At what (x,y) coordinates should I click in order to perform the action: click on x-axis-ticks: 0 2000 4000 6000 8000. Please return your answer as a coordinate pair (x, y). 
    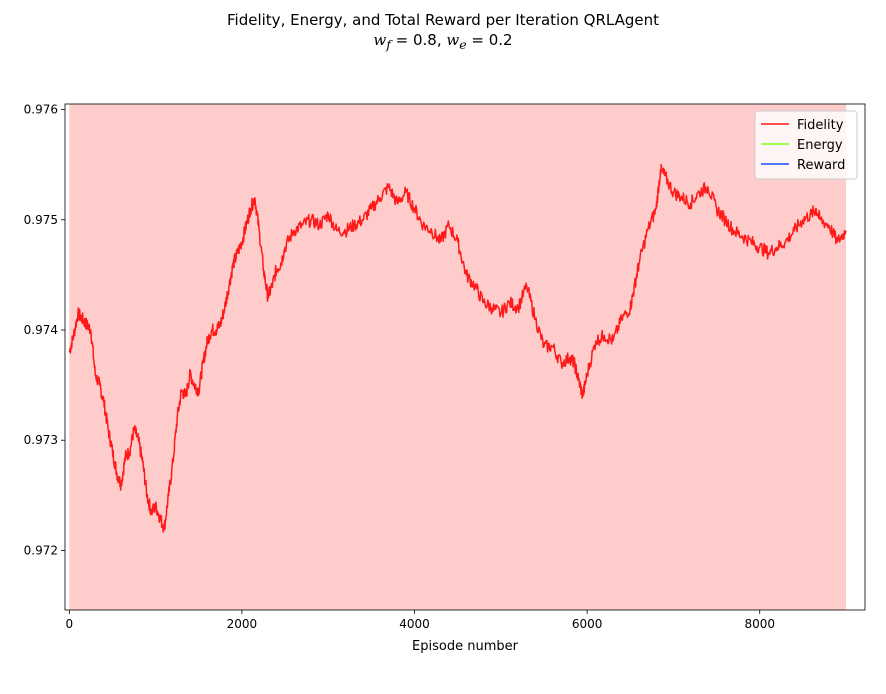
    Looking at the image, I should click on (420, 620).